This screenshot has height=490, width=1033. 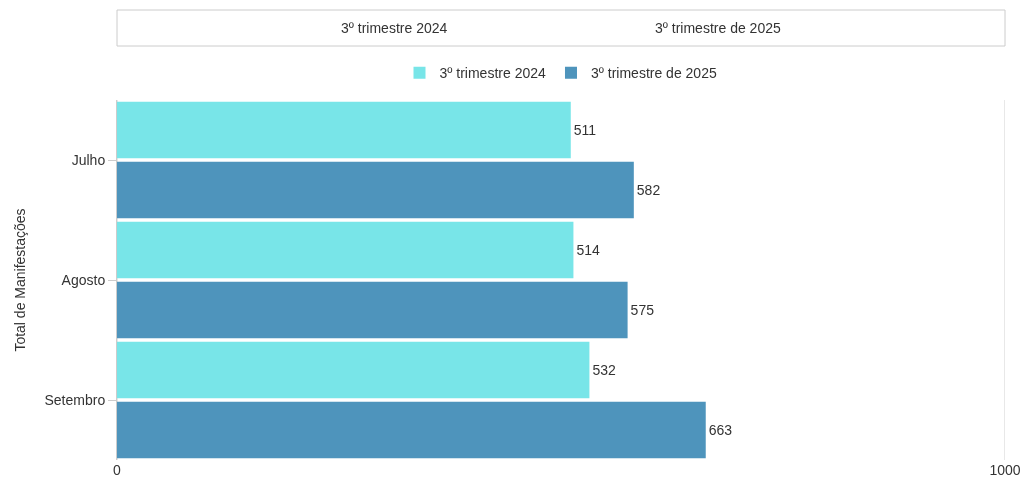 I want to click on y-axis-title: Total de Manifestações, so click(x=20, y=280).